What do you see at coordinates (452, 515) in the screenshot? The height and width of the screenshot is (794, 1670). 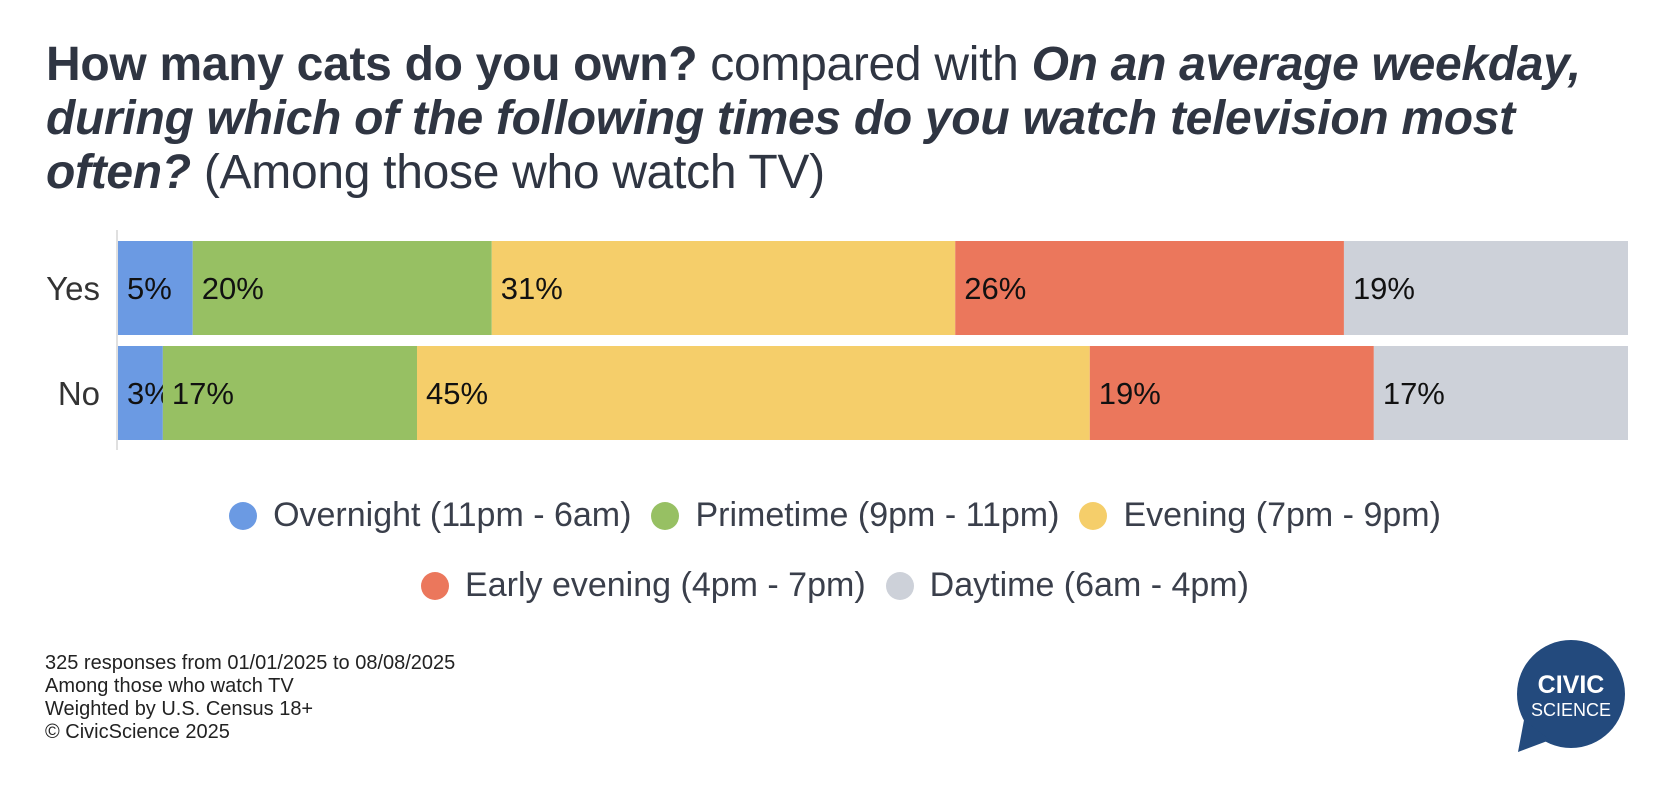 I see `legend-label-0: Overnight (11pm - 6am)` at bounding box center [452, 515].